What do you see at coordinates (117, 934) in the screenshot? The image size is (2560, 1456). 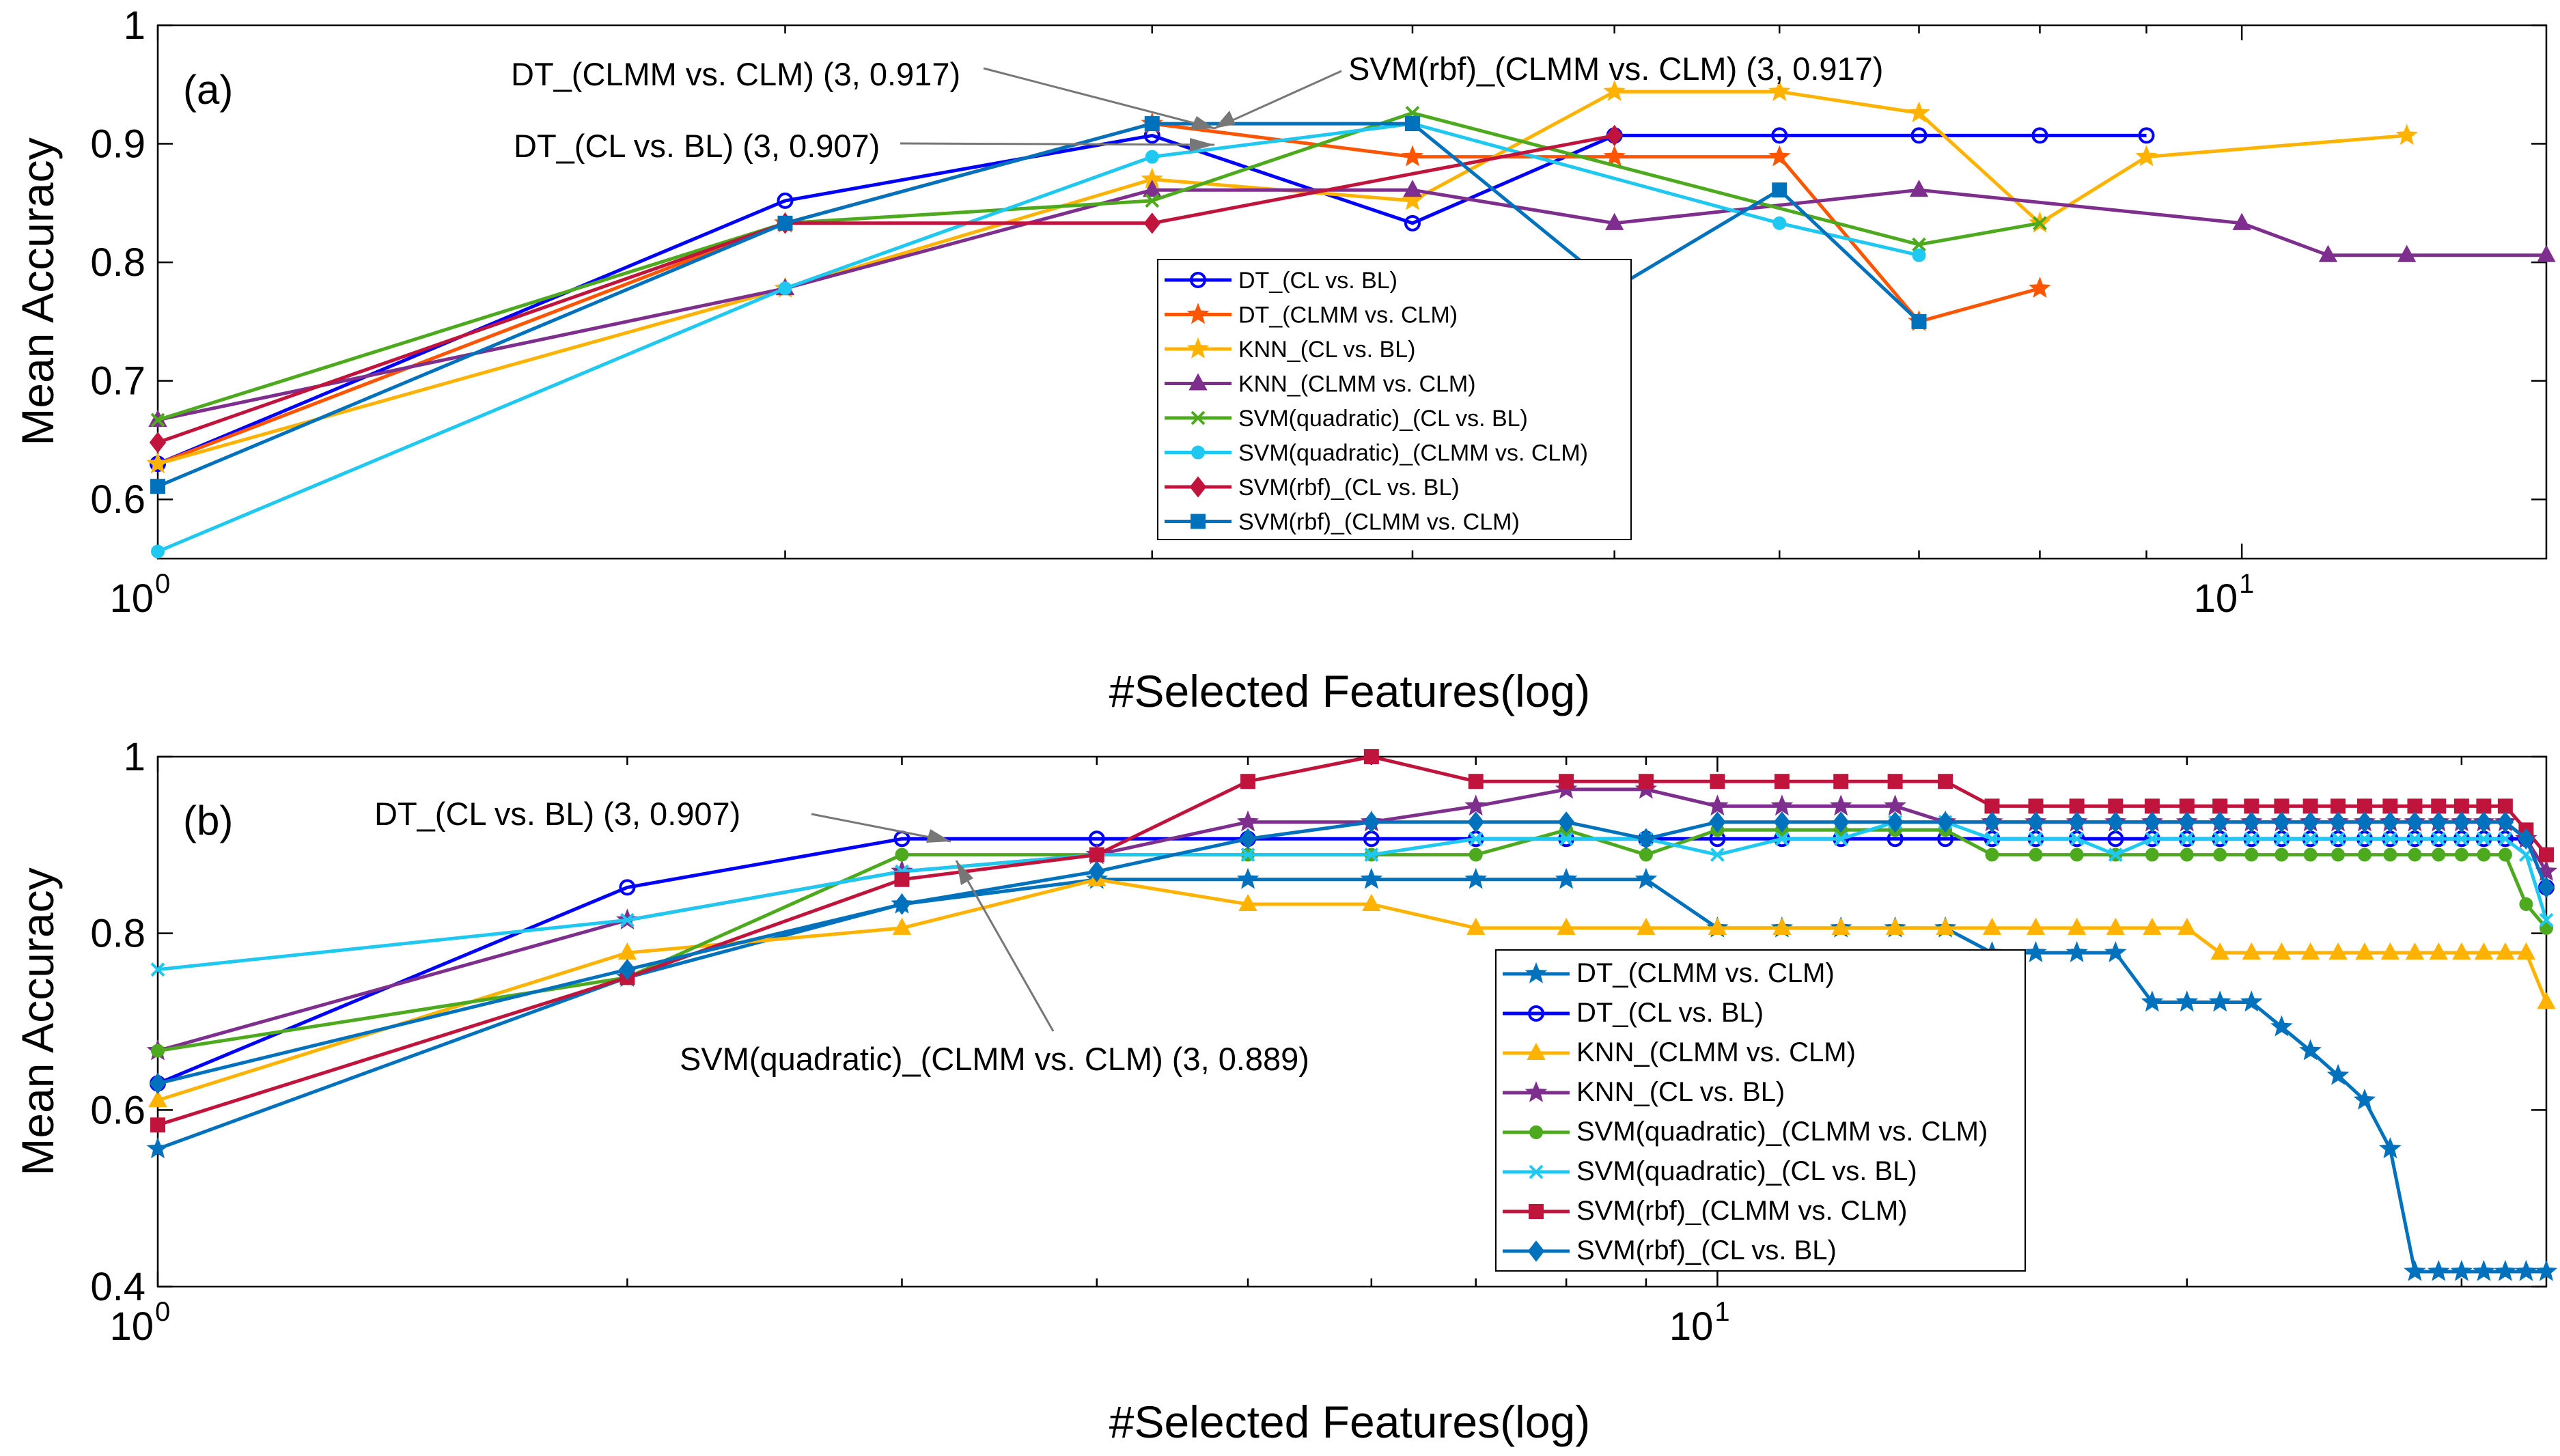 I see `b-ytick-label: 0.8` at bounding box center [117, 934].